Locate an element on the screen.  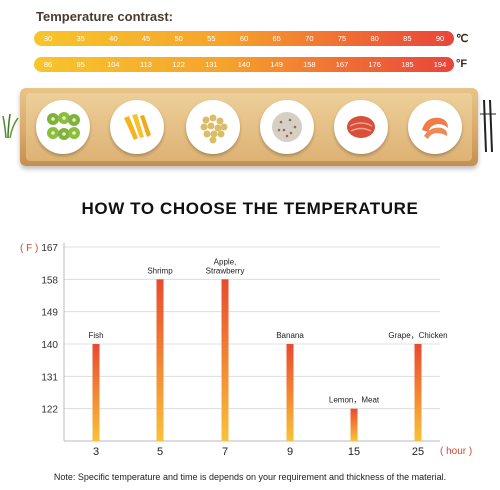
mango-icon is located at coordinates (137, 127).